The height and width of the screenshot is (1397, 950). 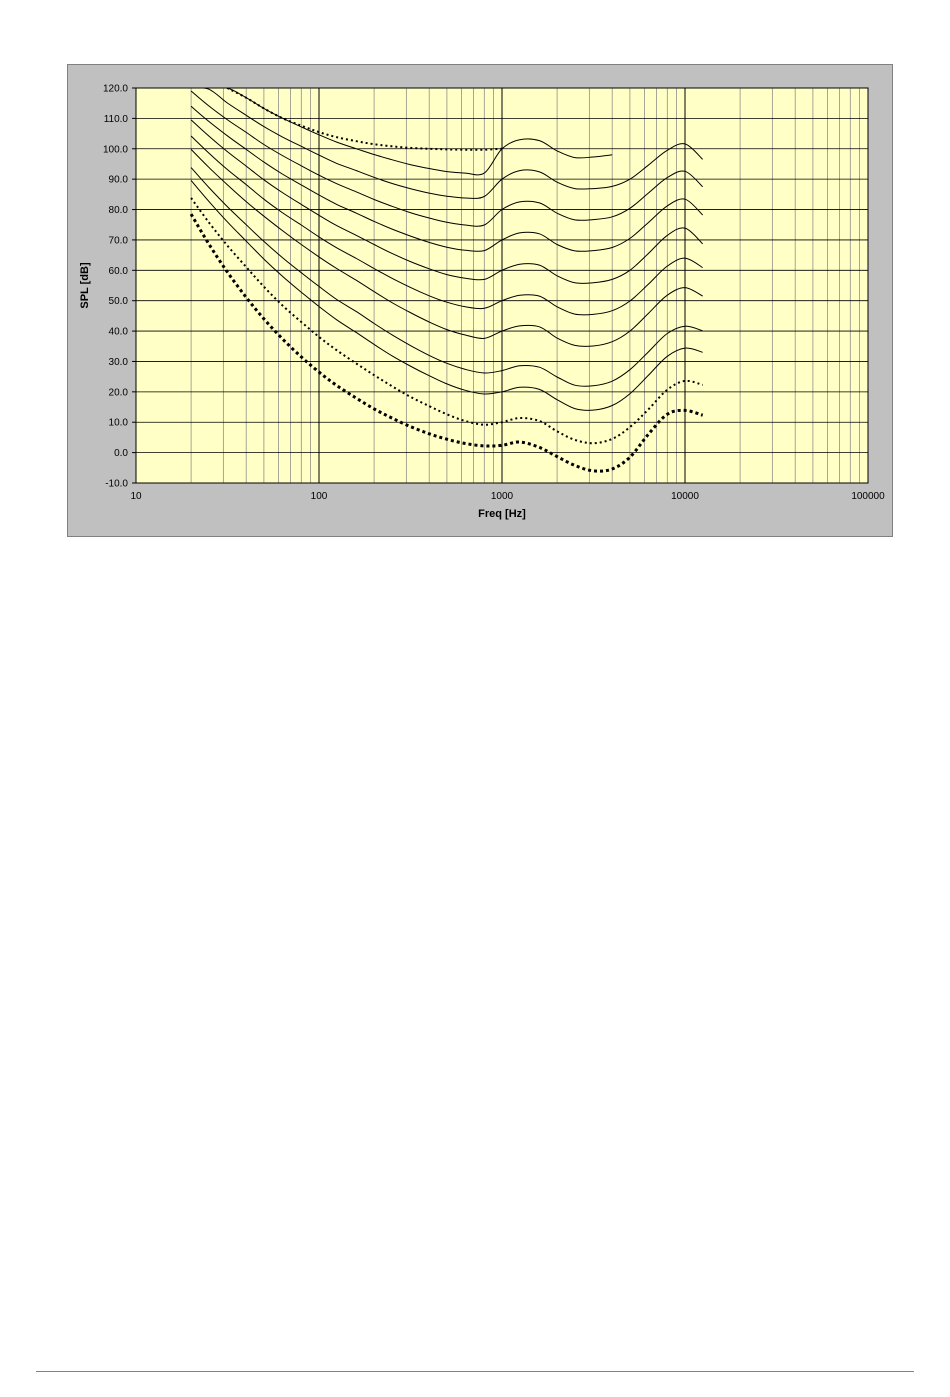 I want to click on y-tick-label: 20.0, so click(x=119, y=392).